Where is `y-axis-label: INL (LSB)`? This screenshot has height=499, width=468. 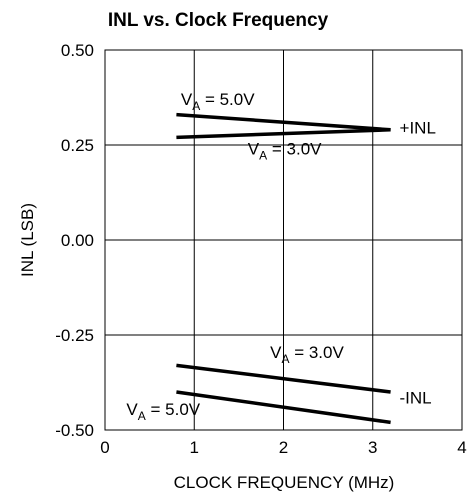
y-axis-label: INL (LSB) is located at coordinates (27, 240).